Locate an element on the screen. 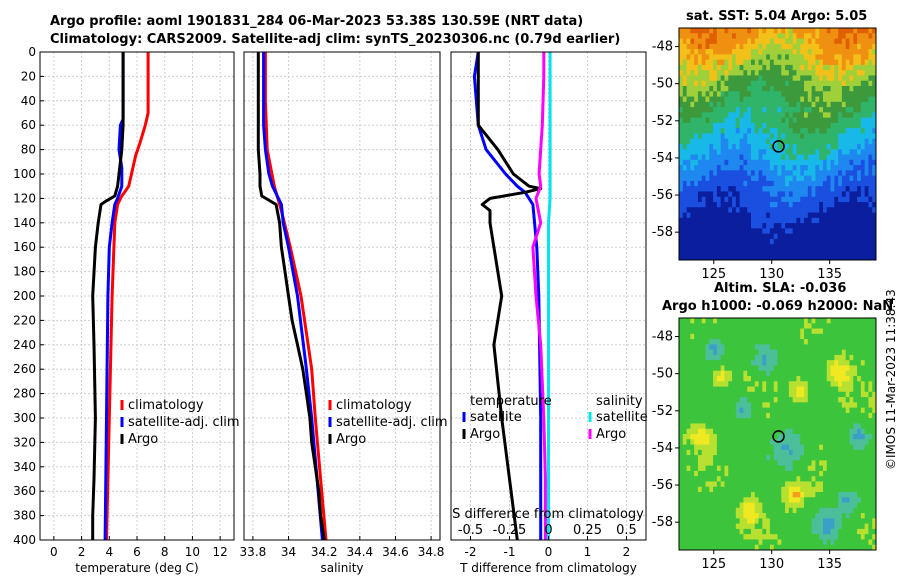 This screenshot has height=580, width=900. y-tick-label: 260 is located at coordinates (24, 369).